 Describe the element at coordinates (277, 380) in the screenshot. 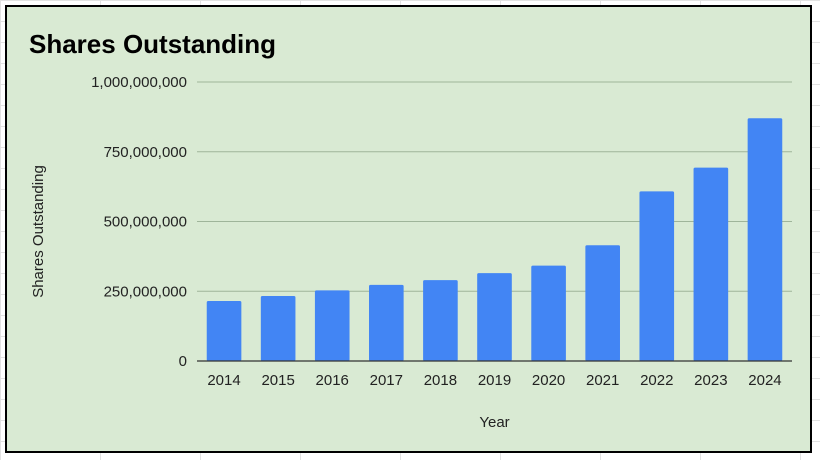

I see `x-tick-label: 2015` at that location.